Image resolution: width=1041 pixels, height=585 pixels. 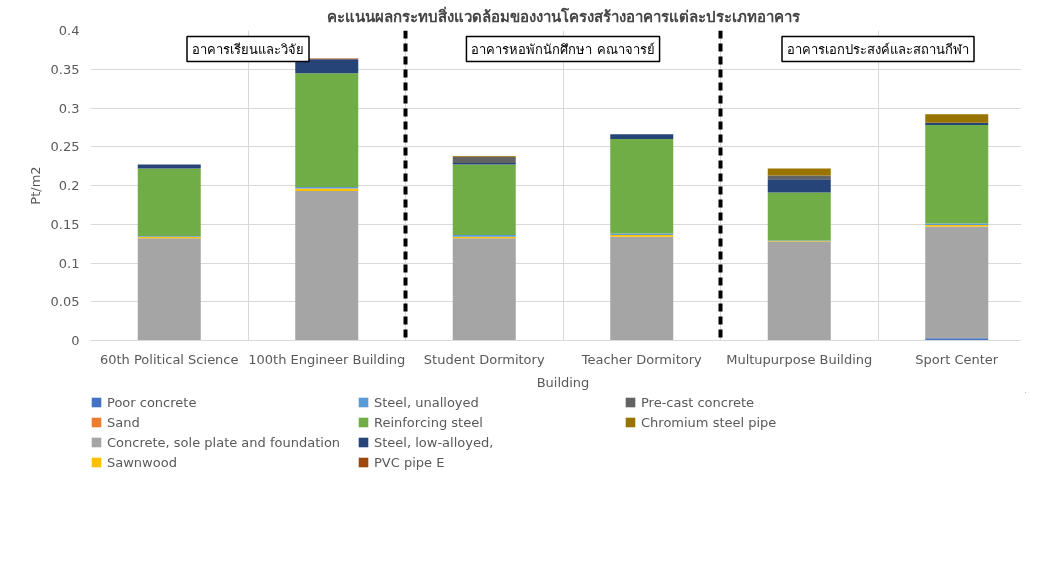 I want to click on x-tick-label: 60th Political Science, so click(x=169, y=359).